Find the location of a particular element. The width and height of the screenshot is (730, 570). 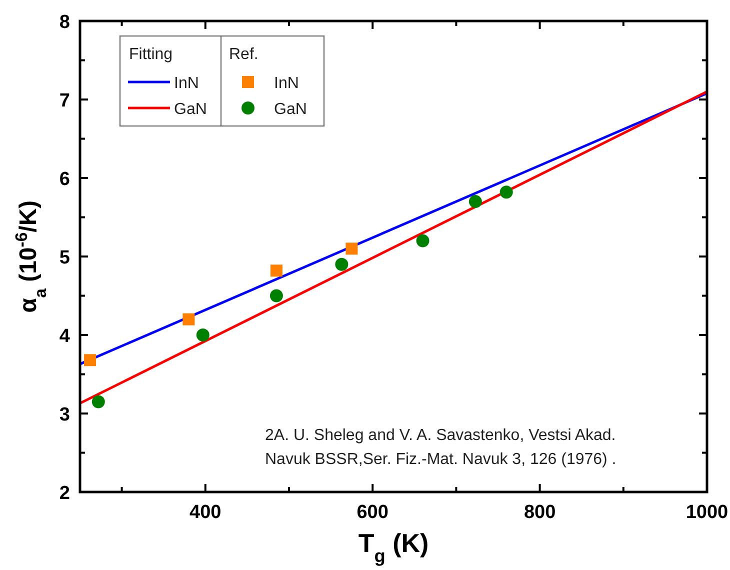

annotation: Navuk BSSR,Ser. Fiz.-Mat. Navuk 3, 126 (1976) . is located at coordinates (440, 459).